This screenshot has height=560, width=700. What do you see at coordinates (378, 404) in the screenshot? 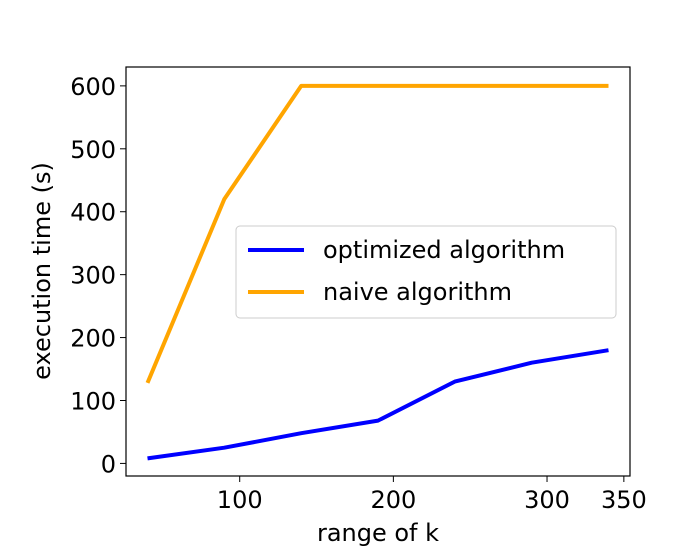
I see `series-line-optimized-algorithm` at bounding box center [378, 404].